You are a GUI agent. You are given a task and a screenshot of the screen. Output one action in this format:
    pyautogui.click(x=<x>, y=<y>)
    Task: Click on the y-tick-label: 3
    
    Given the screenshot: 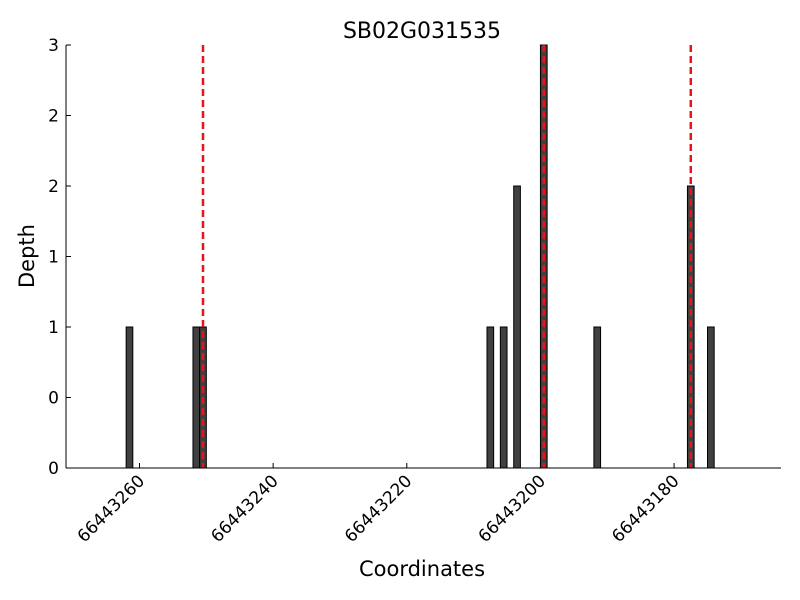 What is the action you would take?
    pyautogui.click(x=53, y=46)
    